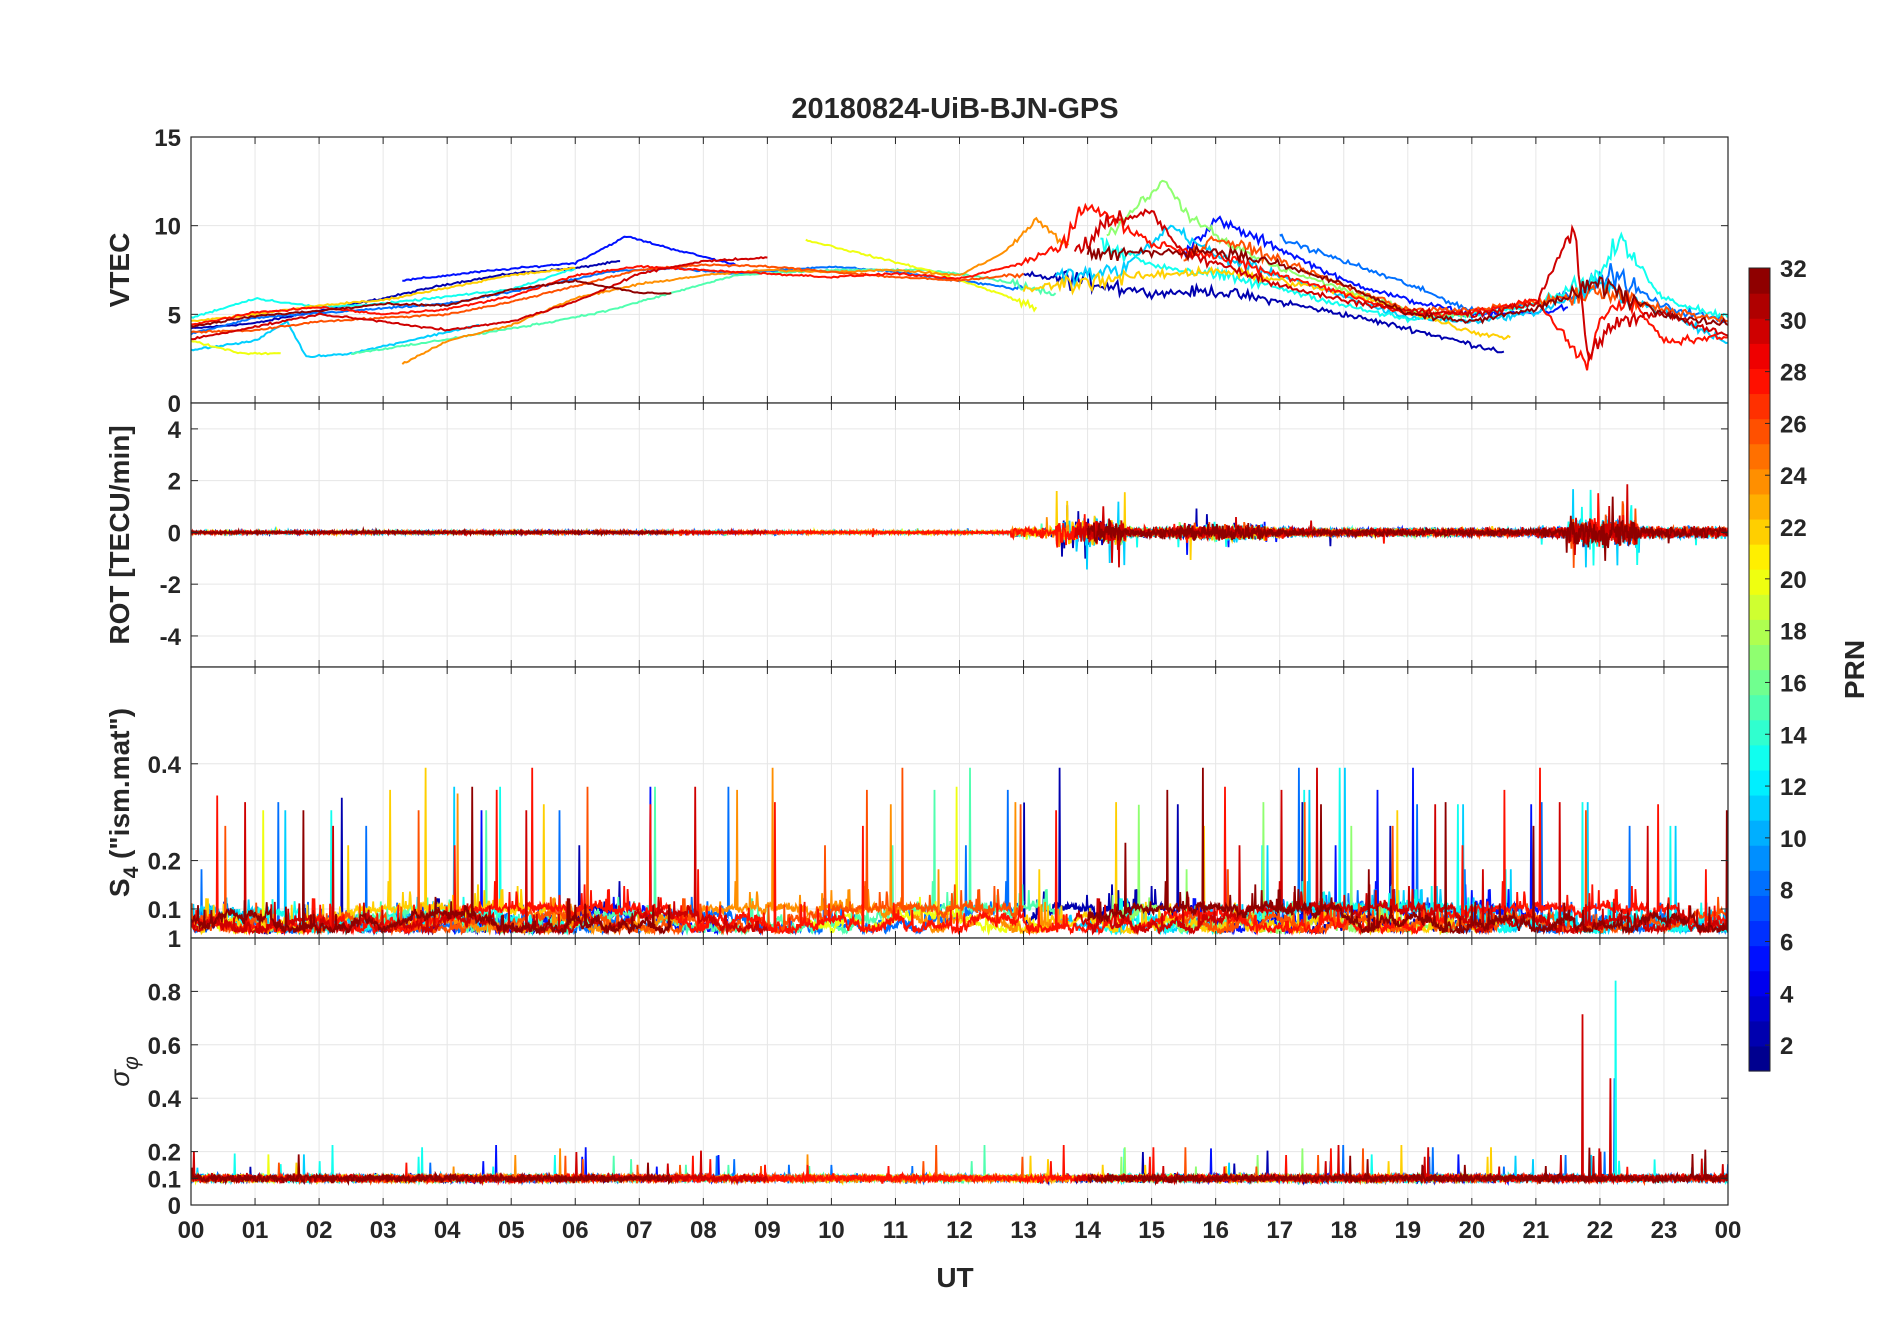  What do you see at coordinates (575, 1230) in the screenshot?
I see `x-tick-label: 06` at bounding box center [575, 1230].